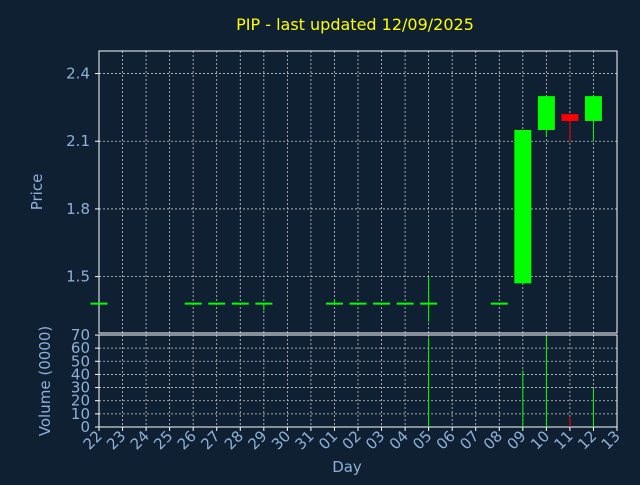  Describe the element at coordinates (85, 427) in the screenshot. I see `volume-tick-label: 0` at that location.